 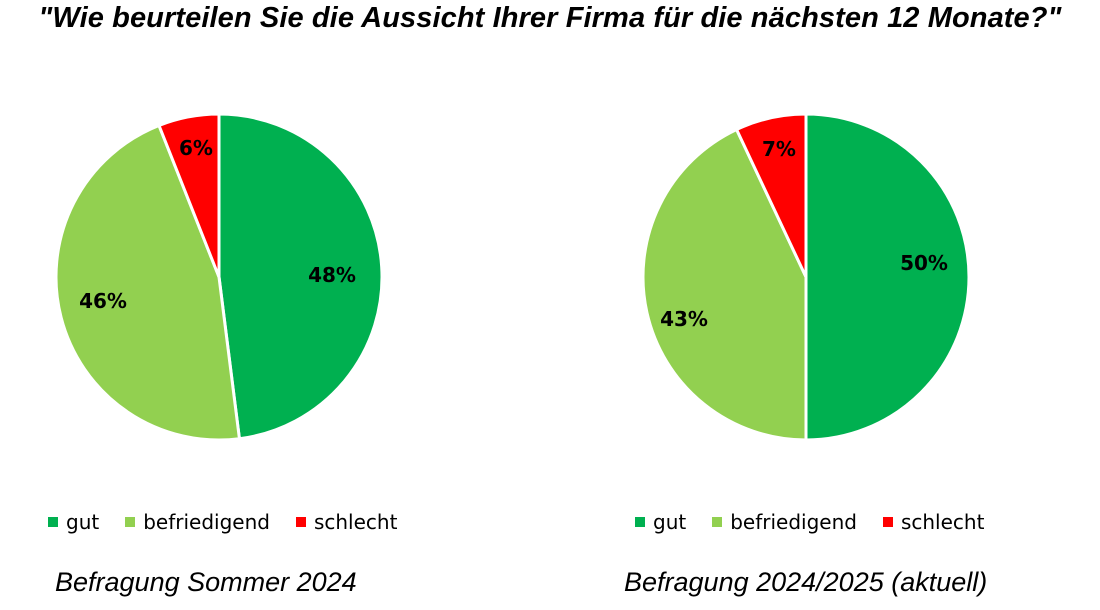 What do you see at coordinates (103, 301) in the screenshot?
I see `slice-label-befriedigend: 46%` at bounding box center [103, 301].